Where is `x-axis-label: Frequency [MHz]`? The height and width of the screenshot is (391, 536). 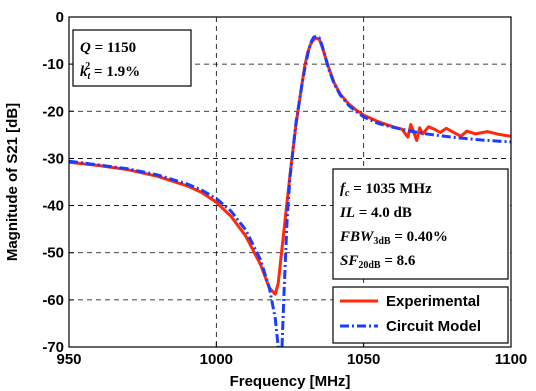
x-axis-label: Frequency [MHz] is located at coordinates (290, 381).